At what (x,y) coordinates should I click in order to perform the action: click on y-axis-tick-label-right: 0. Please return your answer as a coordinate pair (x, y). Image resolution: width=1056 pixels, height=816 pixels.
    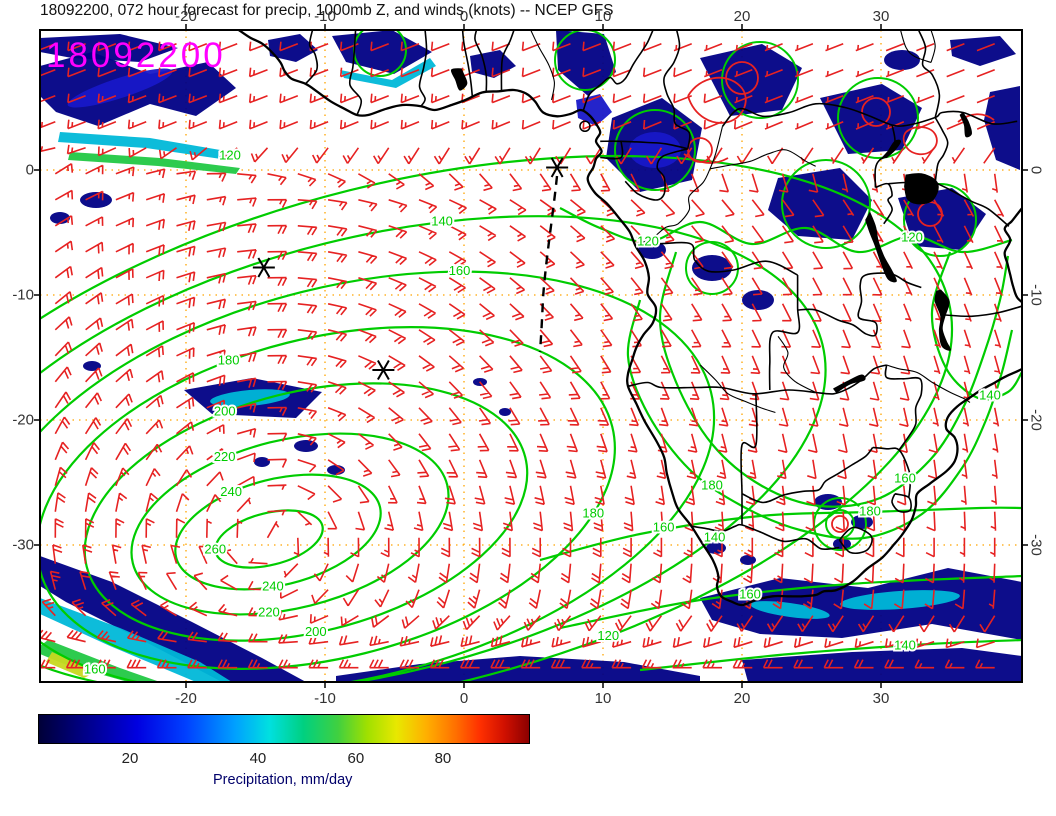
    Looking at the image, I should click on (1036, 170).